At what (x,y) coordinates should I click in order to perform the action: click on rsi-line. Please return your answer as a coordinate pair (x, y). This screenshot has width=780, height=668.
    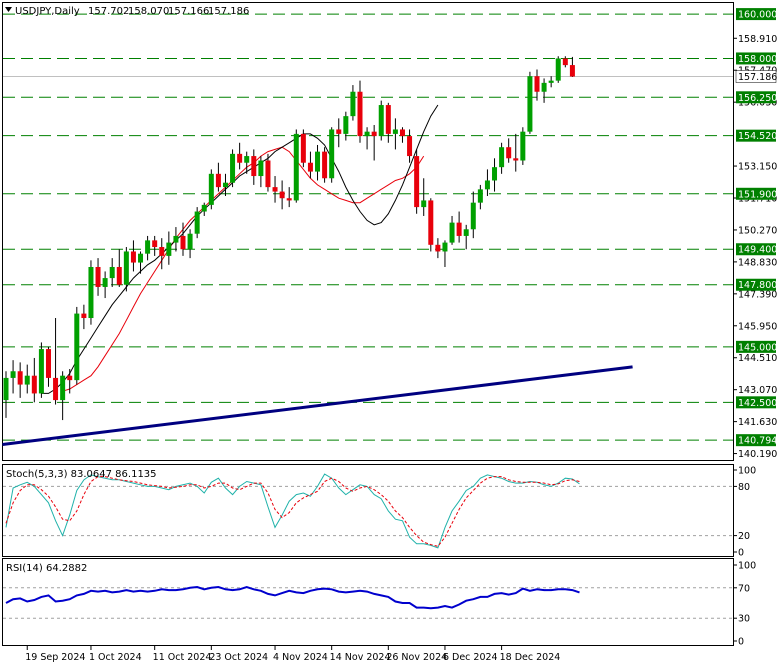
    Looking at the image, I should click on (292, 597).